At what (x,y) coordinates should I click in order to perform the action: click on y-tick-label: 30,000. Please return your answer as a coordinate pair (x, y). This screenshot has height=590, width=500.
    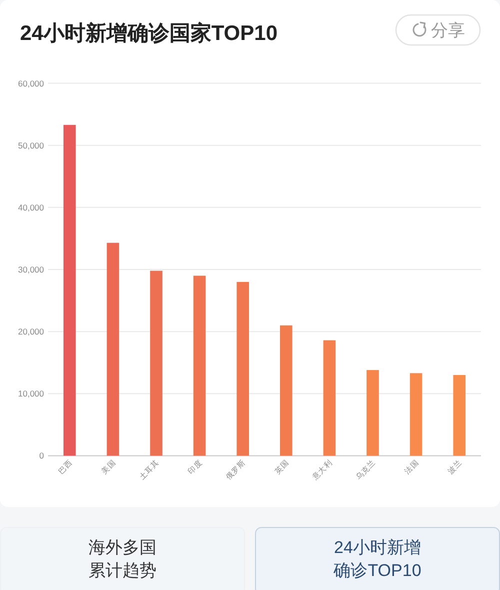
    Looking at the image, I should click on (31, 269).